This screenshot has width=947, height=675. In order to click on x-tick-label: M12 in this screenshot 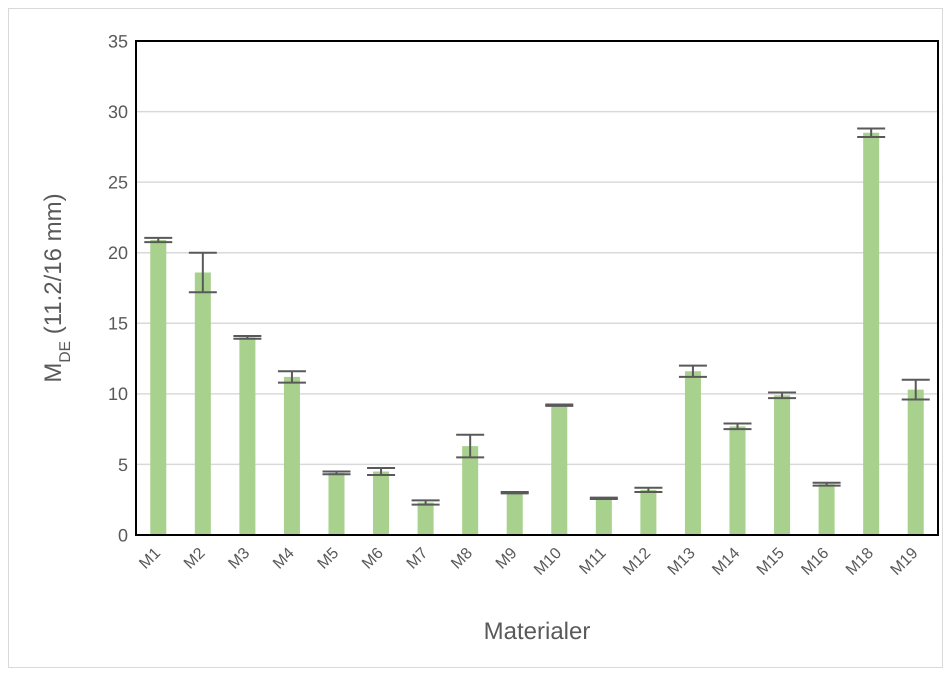, I will do `click(637, 561)`.